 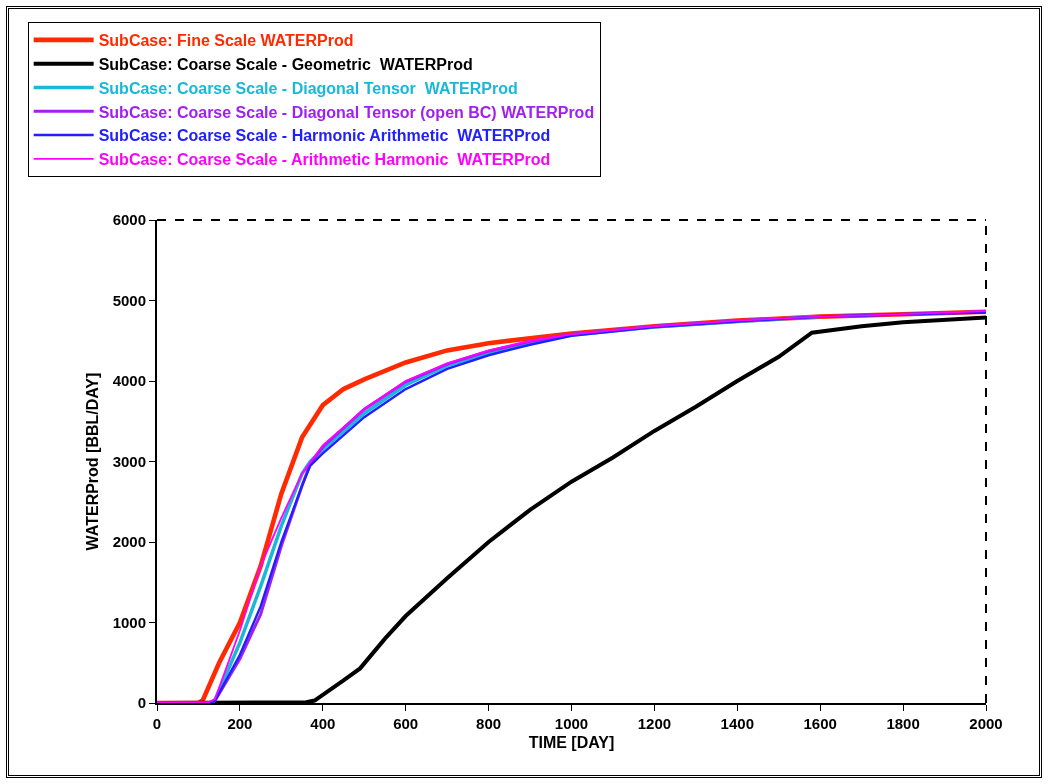 What do you see at coordinates (129, 622) in the screenshot?
I see `y-tick-label: 1000` at bounding box center [129, 622].